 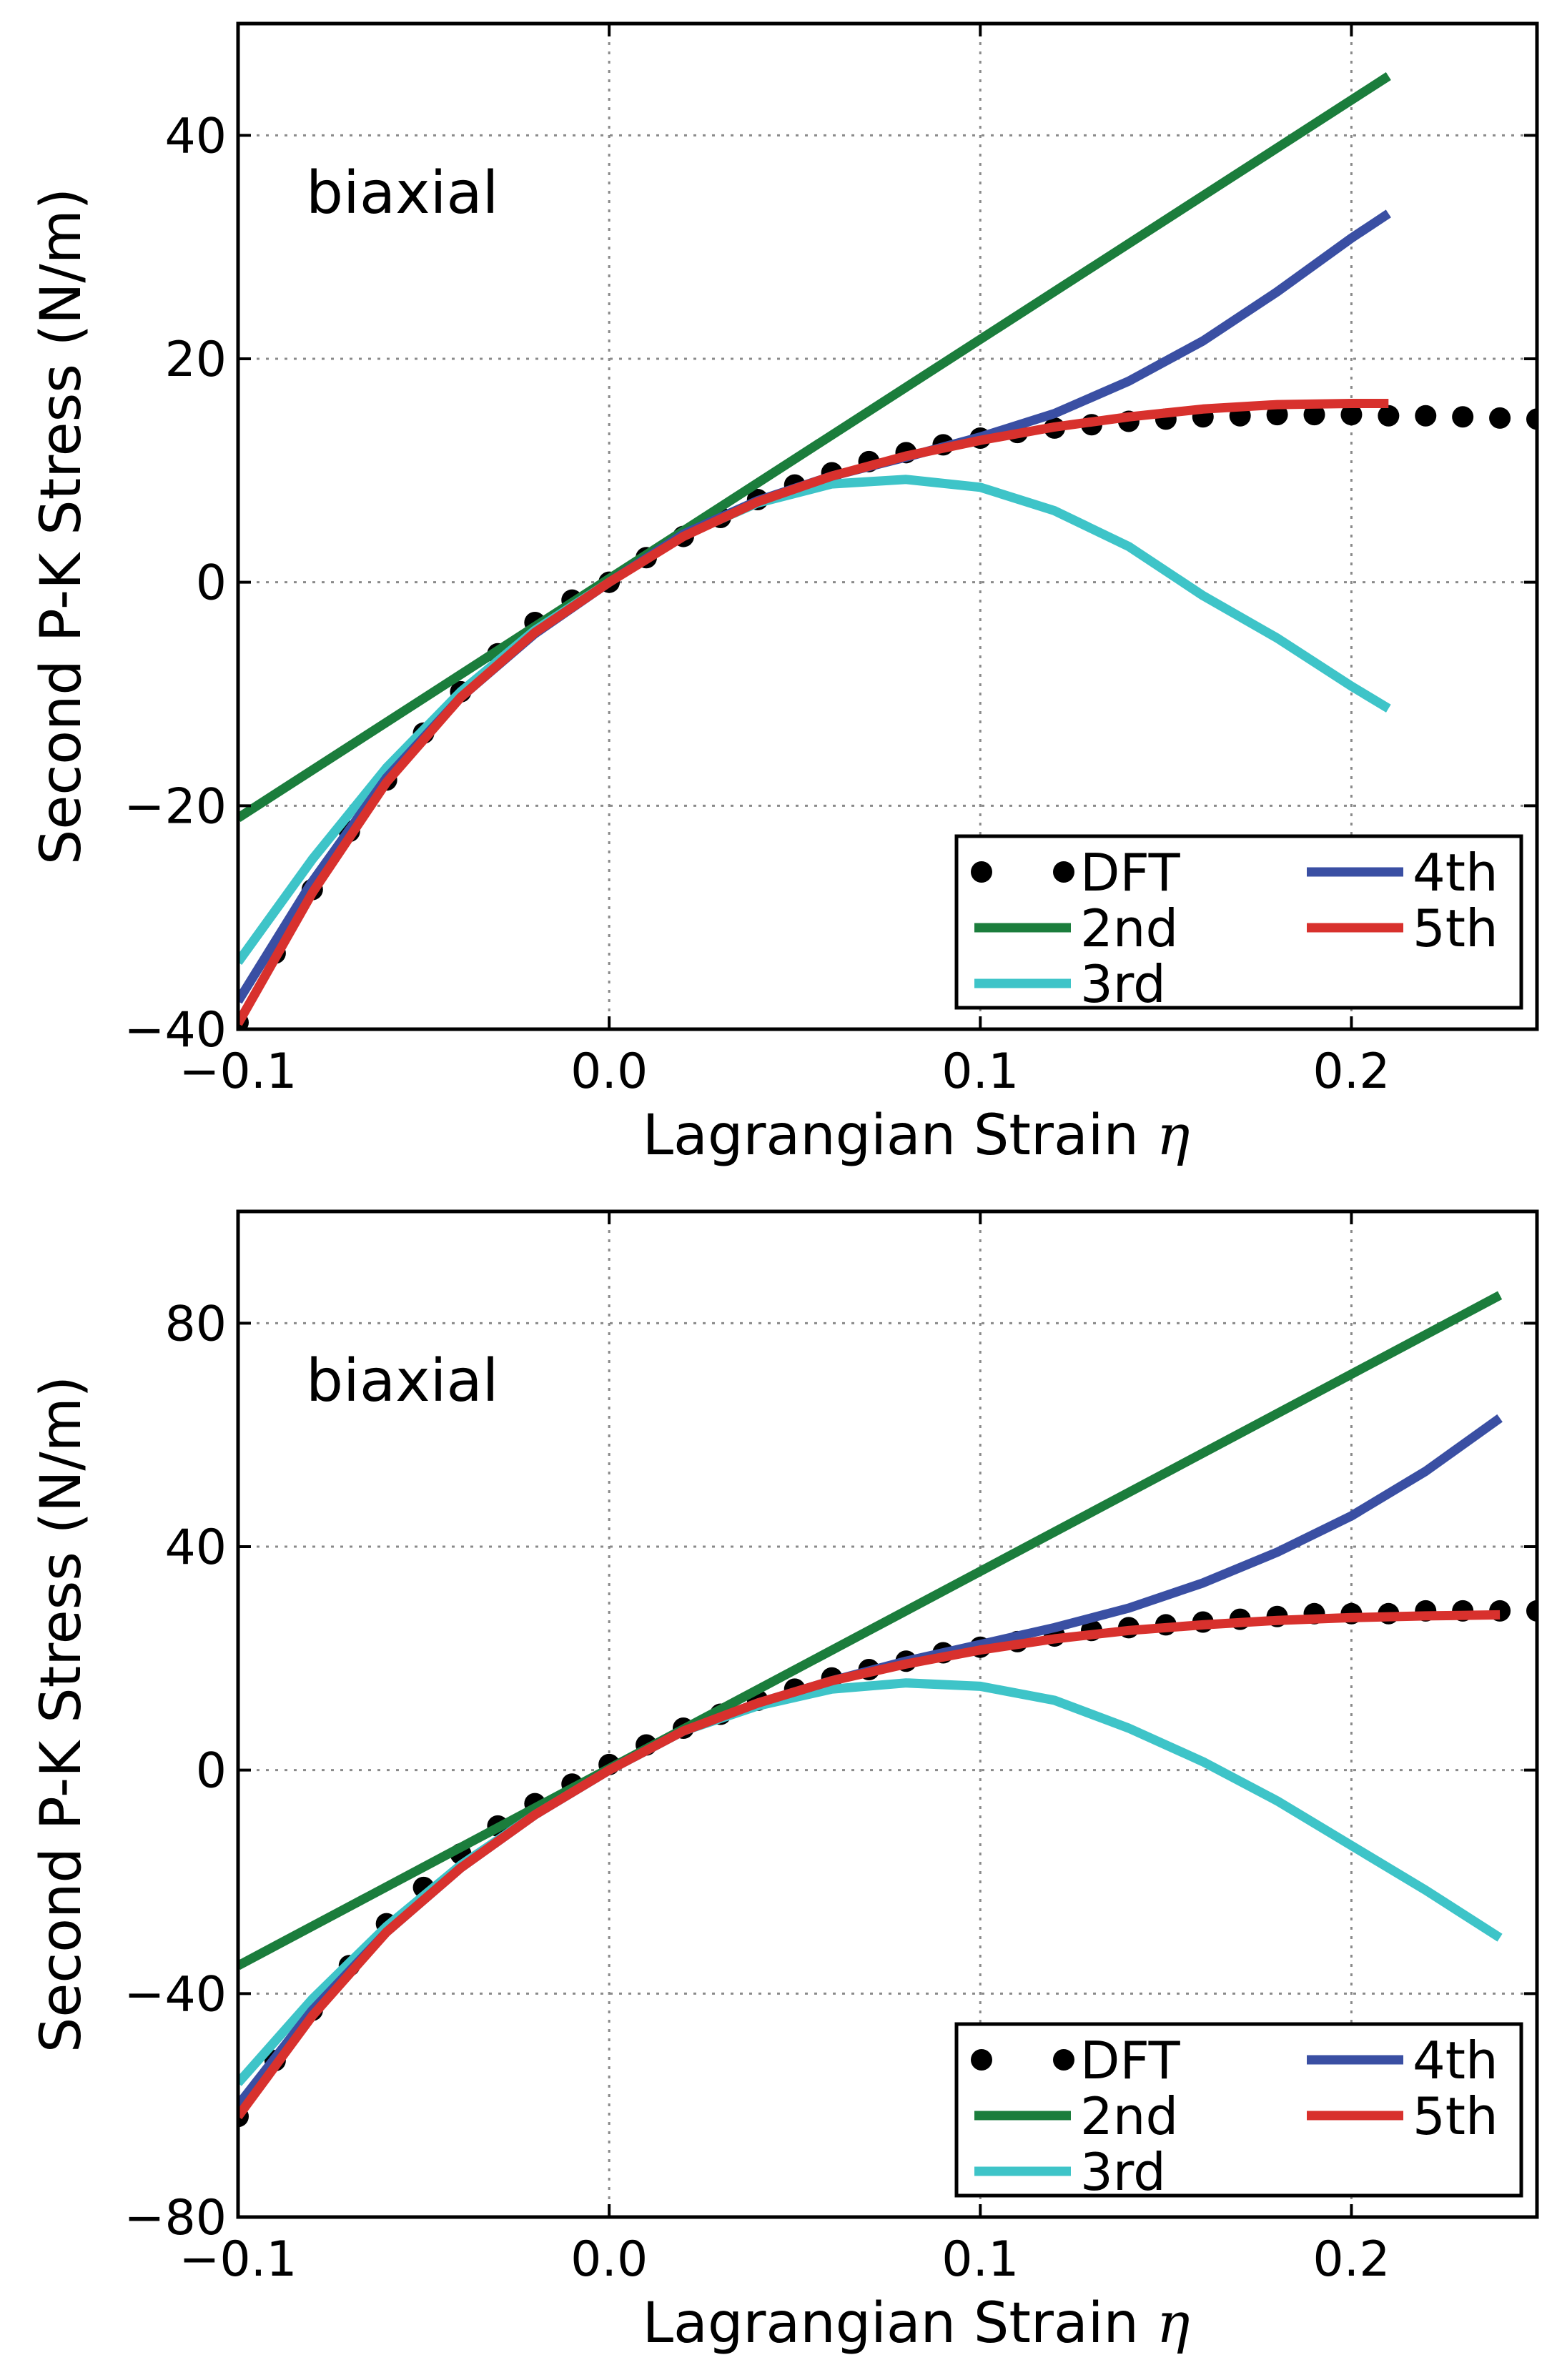 I want to click on y-tick-label: 20, so click(x=195, y=360).